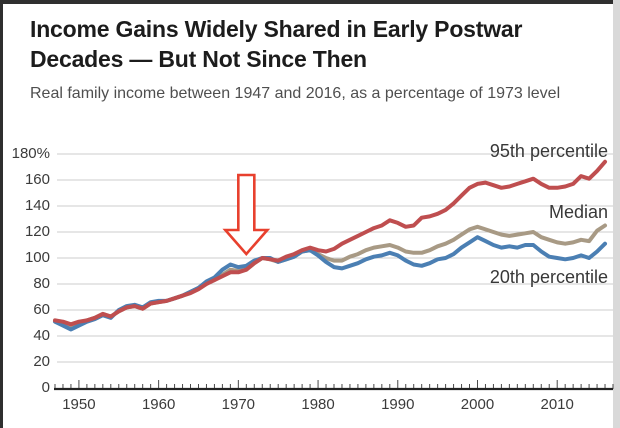 The image size is (620, 428). What do you see at coordinates (30, 153) in the screenshot?
I see `y-axis-label-180: 180%` at bounding box center [30, 153].